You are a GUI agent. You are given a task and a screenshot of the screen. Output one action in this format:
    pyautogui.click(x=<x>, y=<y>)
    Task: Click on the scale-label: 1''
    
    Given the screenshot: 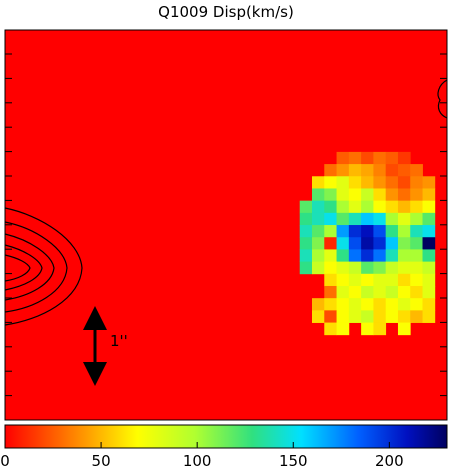 What is the action you would take?
    pyautogui.click(x=119, y=341)
    